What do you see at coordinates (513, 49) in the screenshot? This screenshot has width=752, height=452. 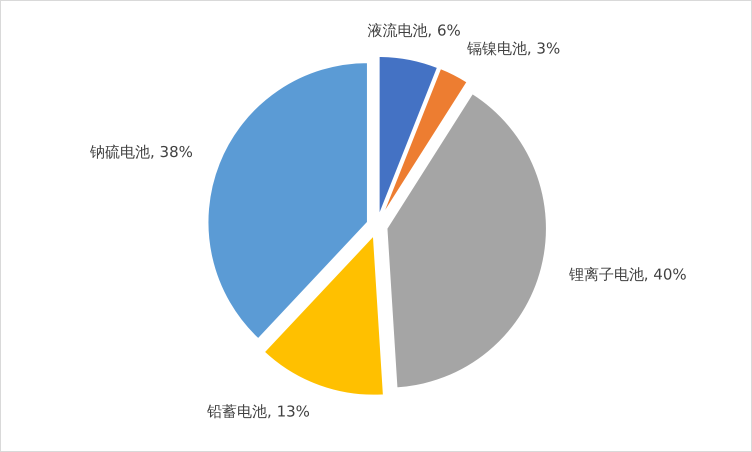 I see `slice-label: 镉镍电池, 3%` at bounding box center [513, 49].